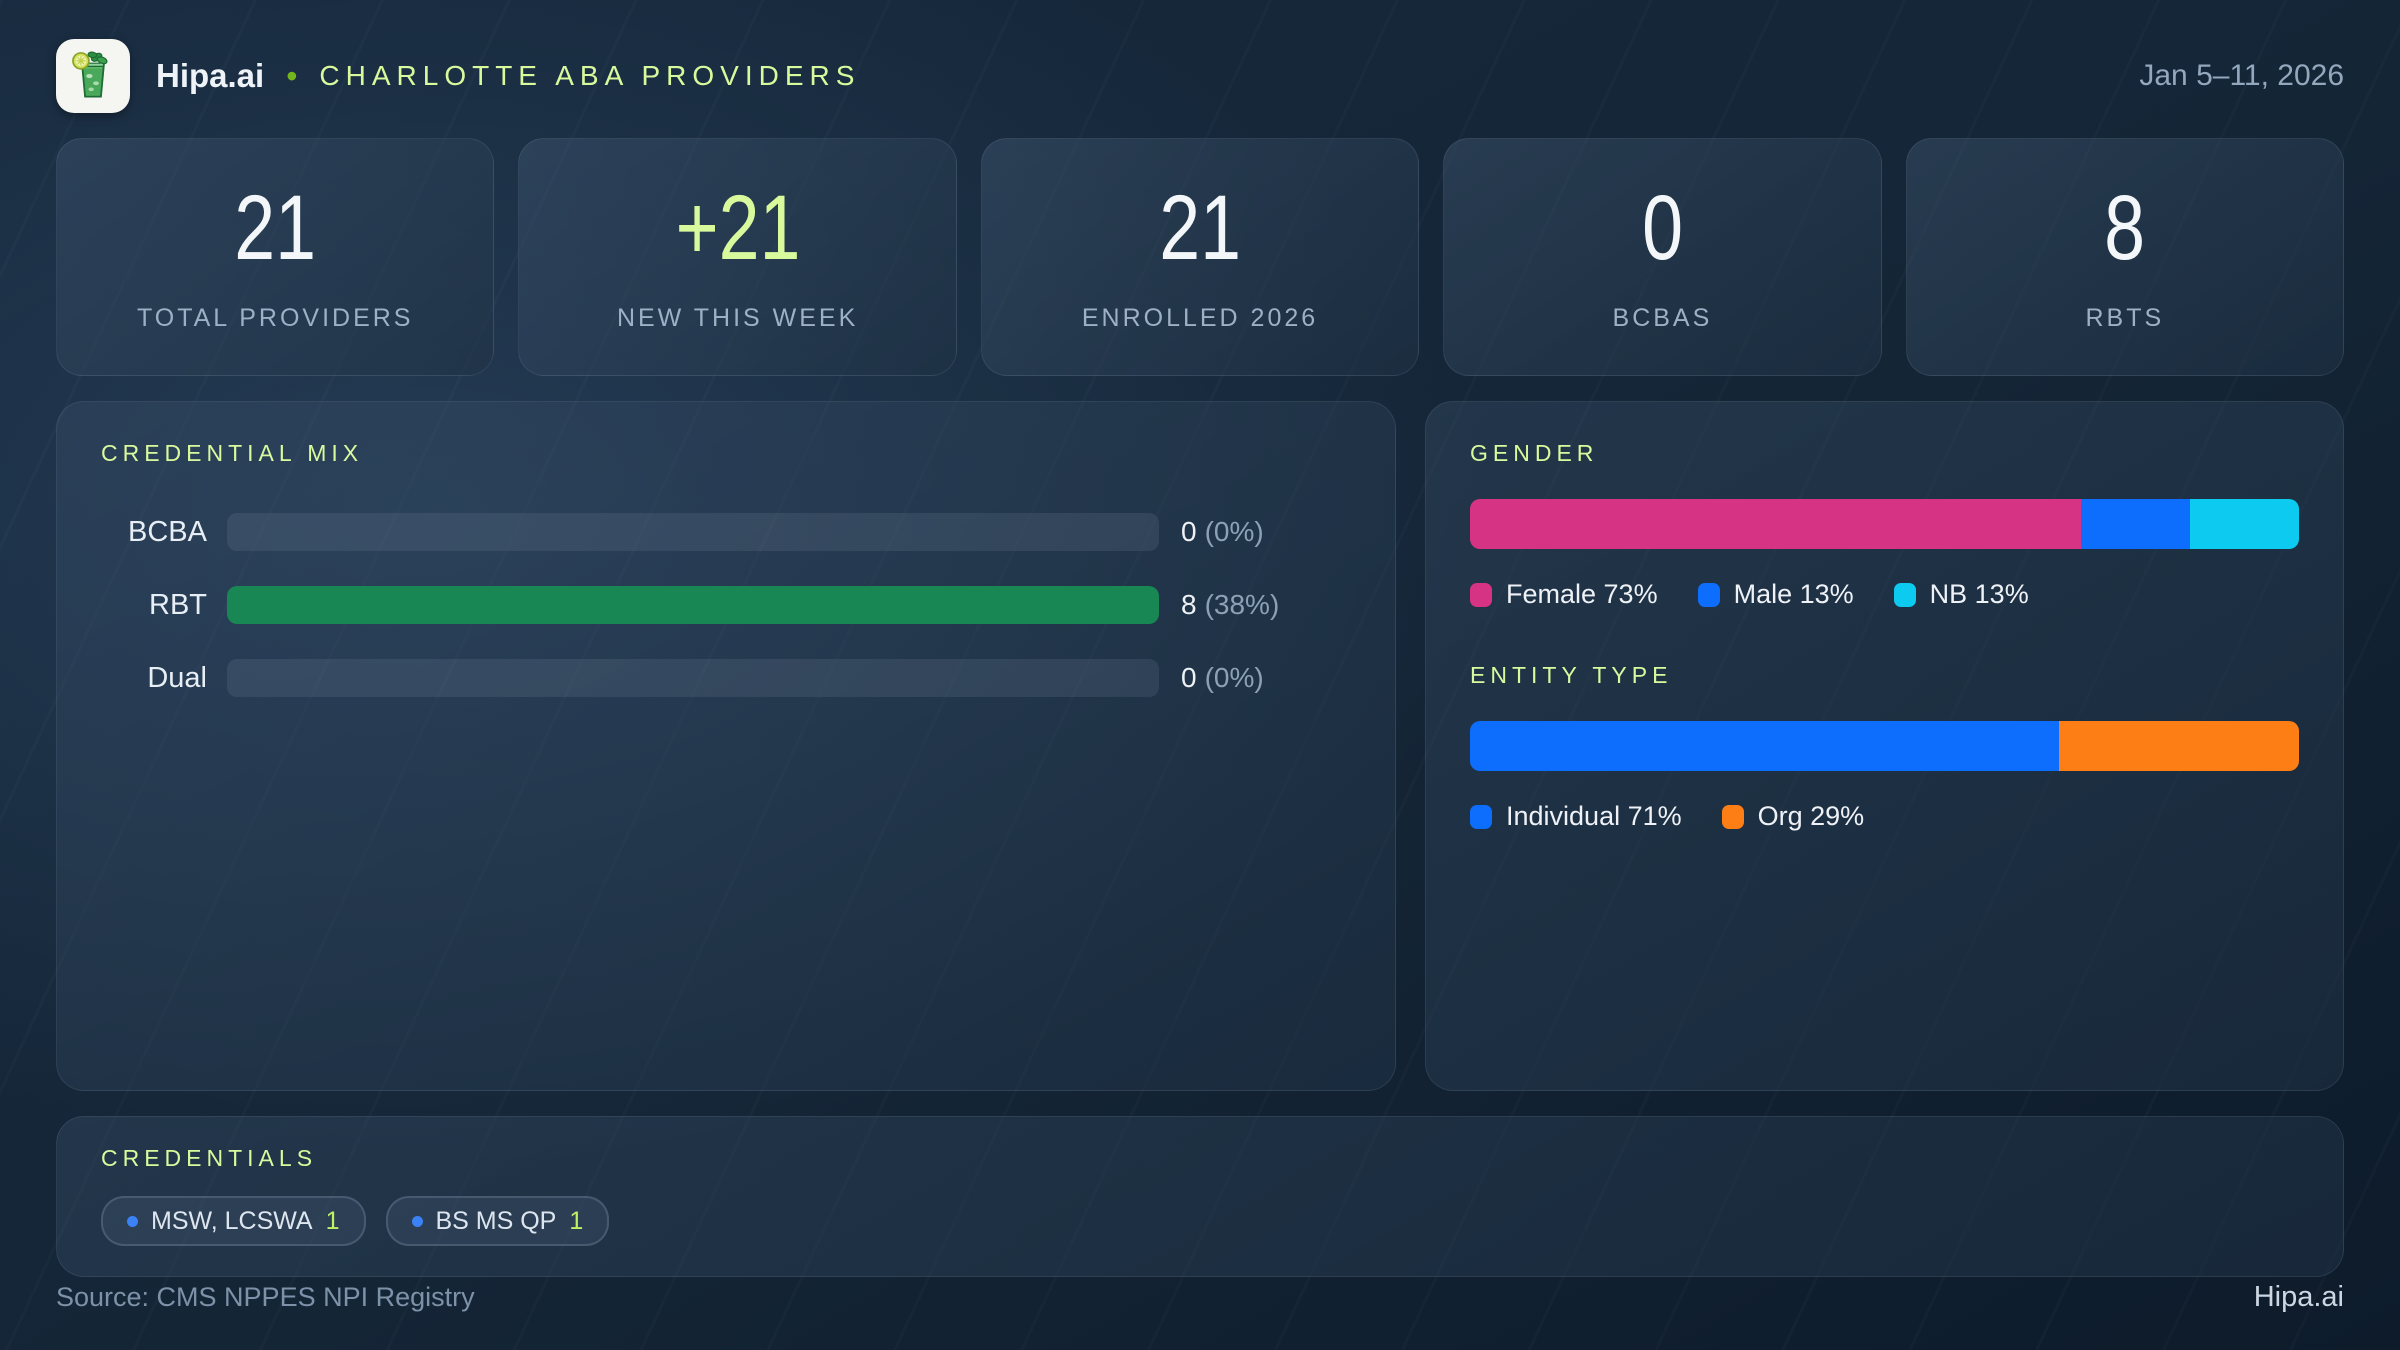  I want to click on credential-badge: BS MS QP 1, so click(497, 1221).